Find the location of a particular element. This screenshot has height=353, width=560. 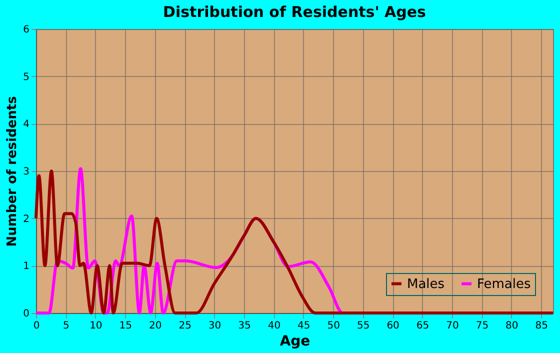

x-tick-label: 80 is located at coordinates (512, 326).